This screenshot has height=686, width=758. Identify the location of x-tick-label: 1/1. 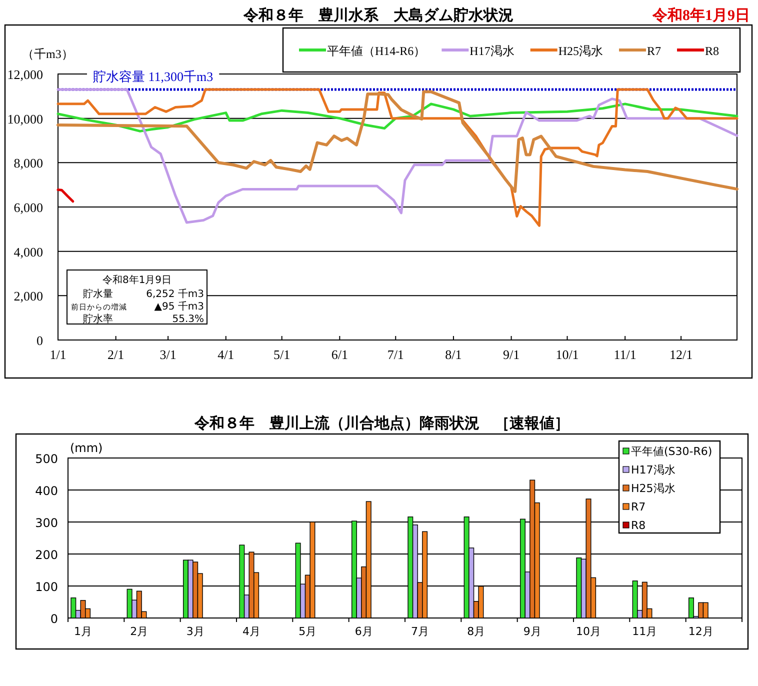
(58, 354).